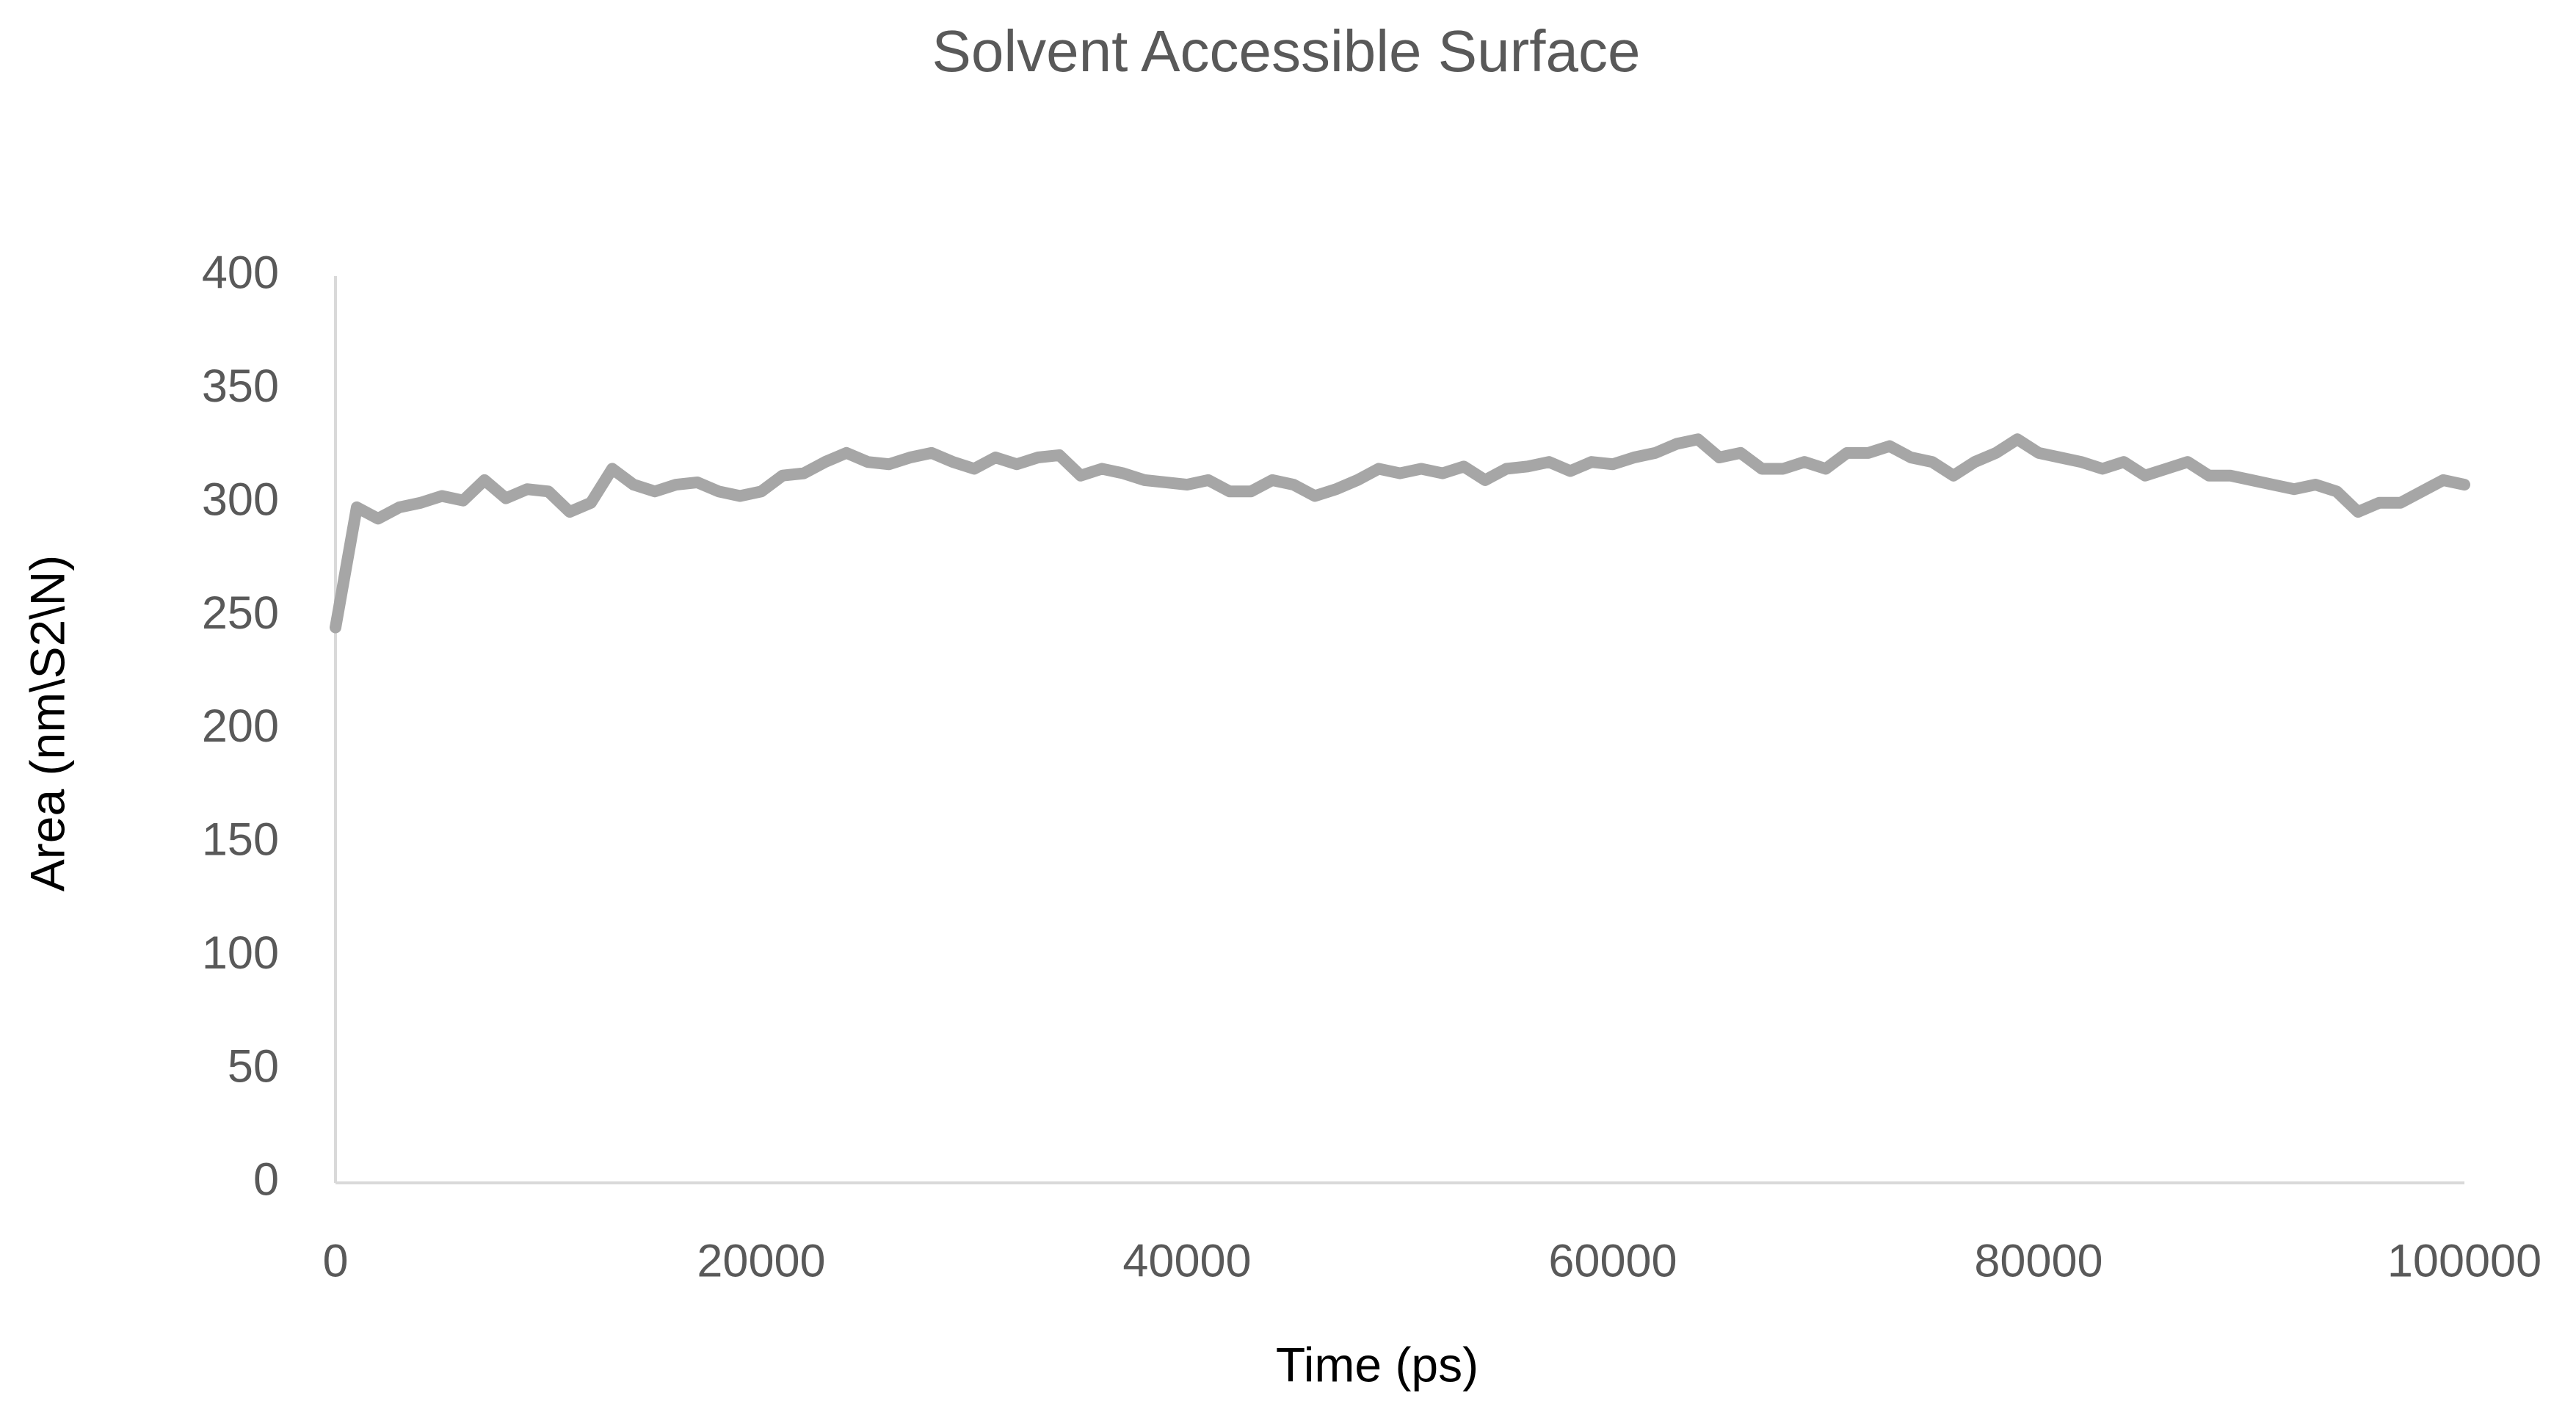 This screenshot has height=1423, width=2576. Describe the element at coordinates (241, 613) in the screenshot. I see `y-tick-label: 250` at that location.